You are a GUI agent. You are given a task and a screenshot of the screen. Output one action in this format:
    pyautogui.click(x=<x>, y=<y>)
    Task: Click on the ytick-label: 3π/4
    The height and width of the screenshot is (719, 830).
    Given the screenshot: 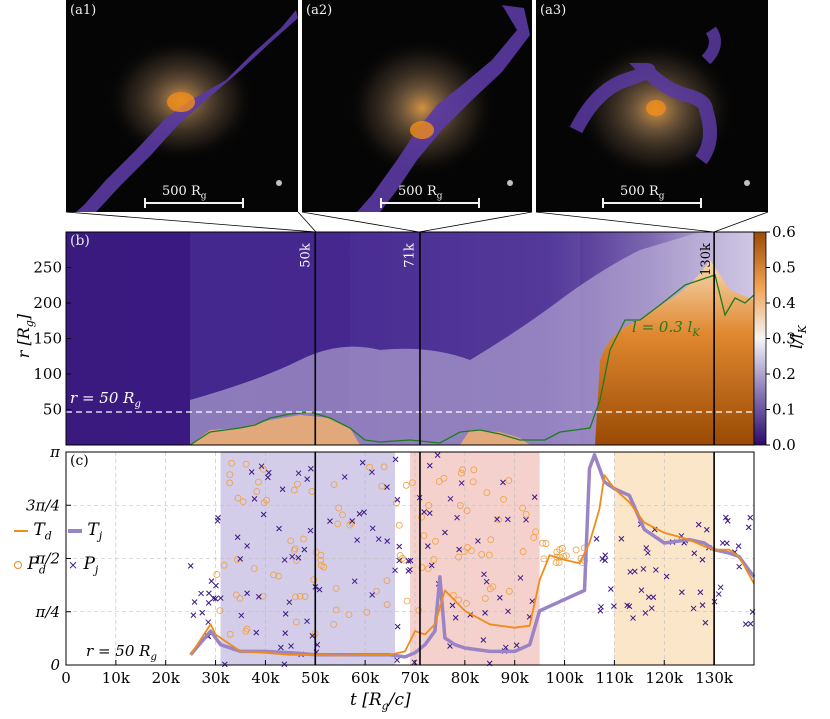 What is the action you would take?
    pyautogui.click(x=43, y=505)
    